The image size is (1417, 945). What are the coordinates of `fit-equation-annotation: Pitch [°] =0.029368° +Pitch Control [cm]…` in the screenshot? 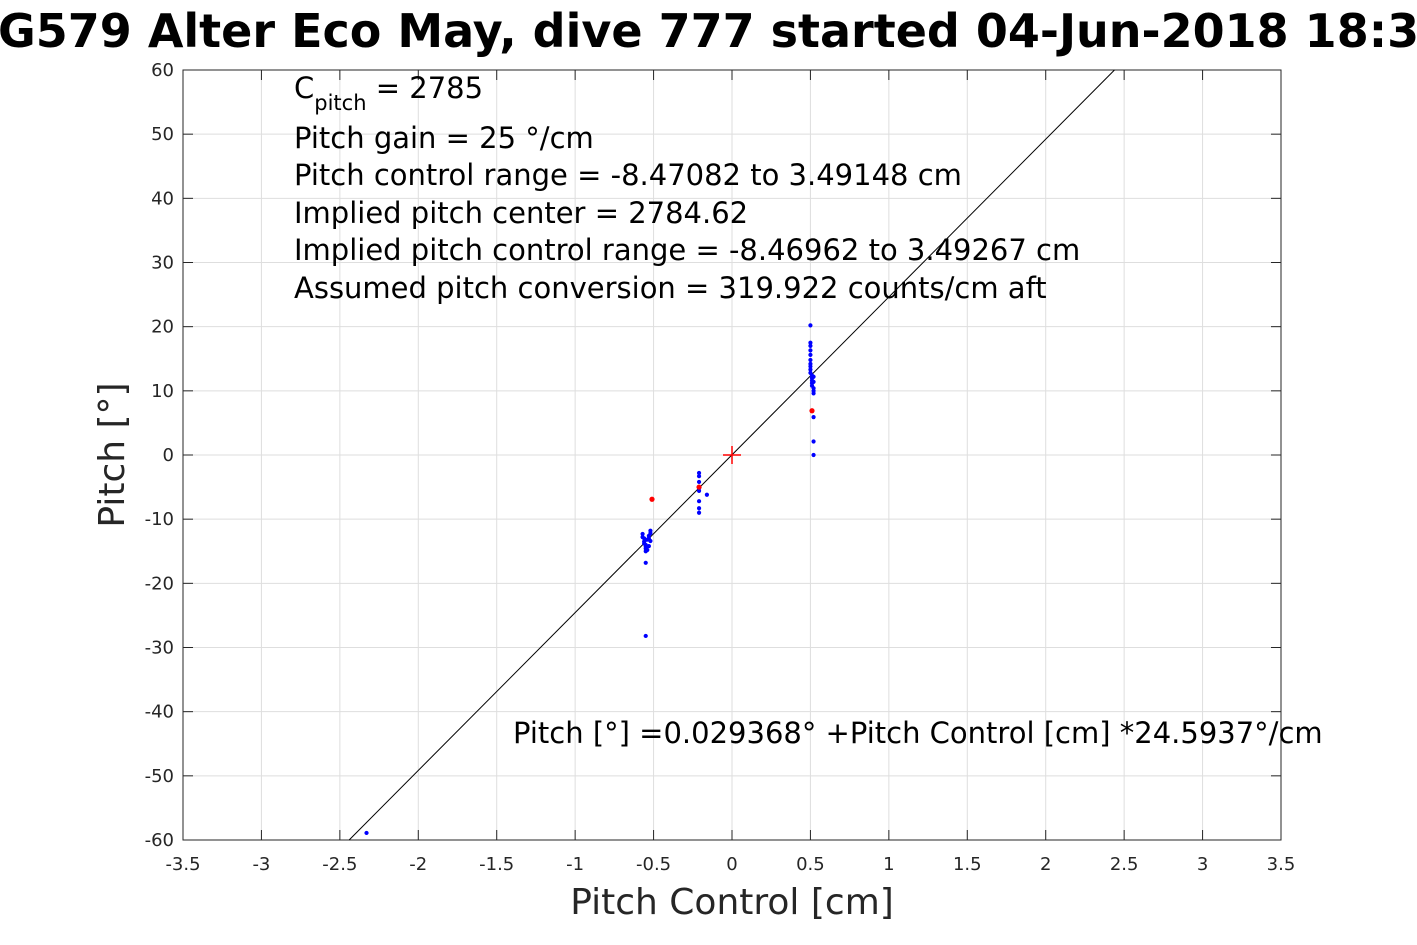 It's located at (918, 733).